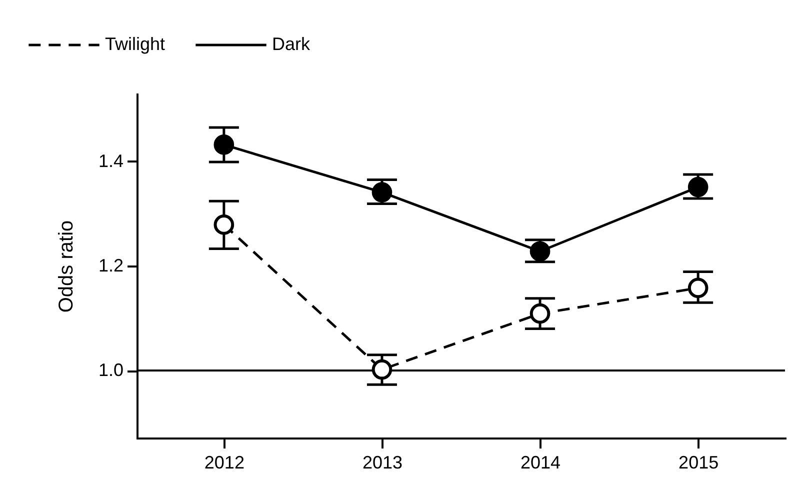 The height and width of the screenshot is (491, 792). Describe the element at coordinates (698, 462) in the screenshot. I see `x-tick-label: 2015` at that location.